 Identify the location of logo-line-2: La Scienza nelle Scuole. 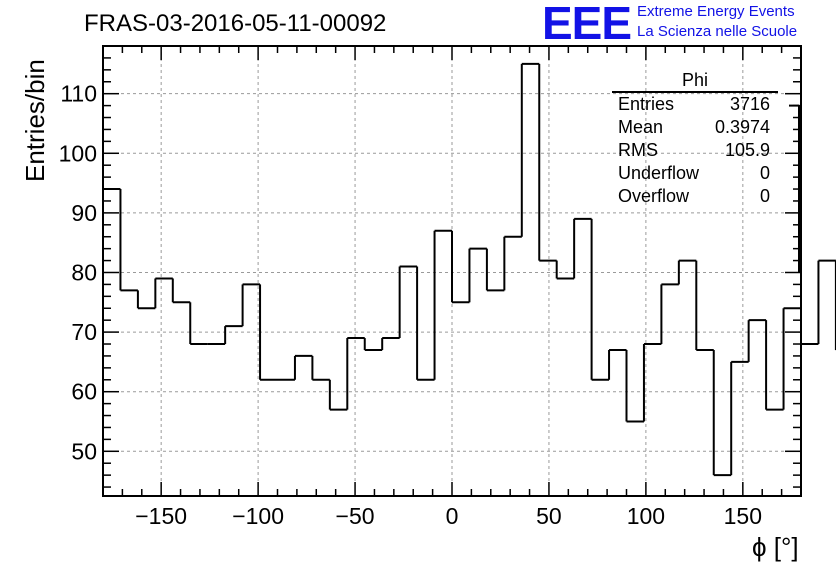
(717, 31).